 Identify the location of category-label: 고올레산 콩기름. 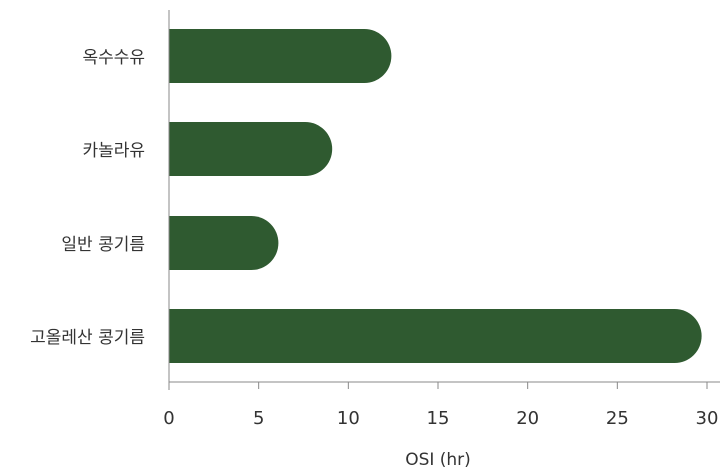
(87, 338).